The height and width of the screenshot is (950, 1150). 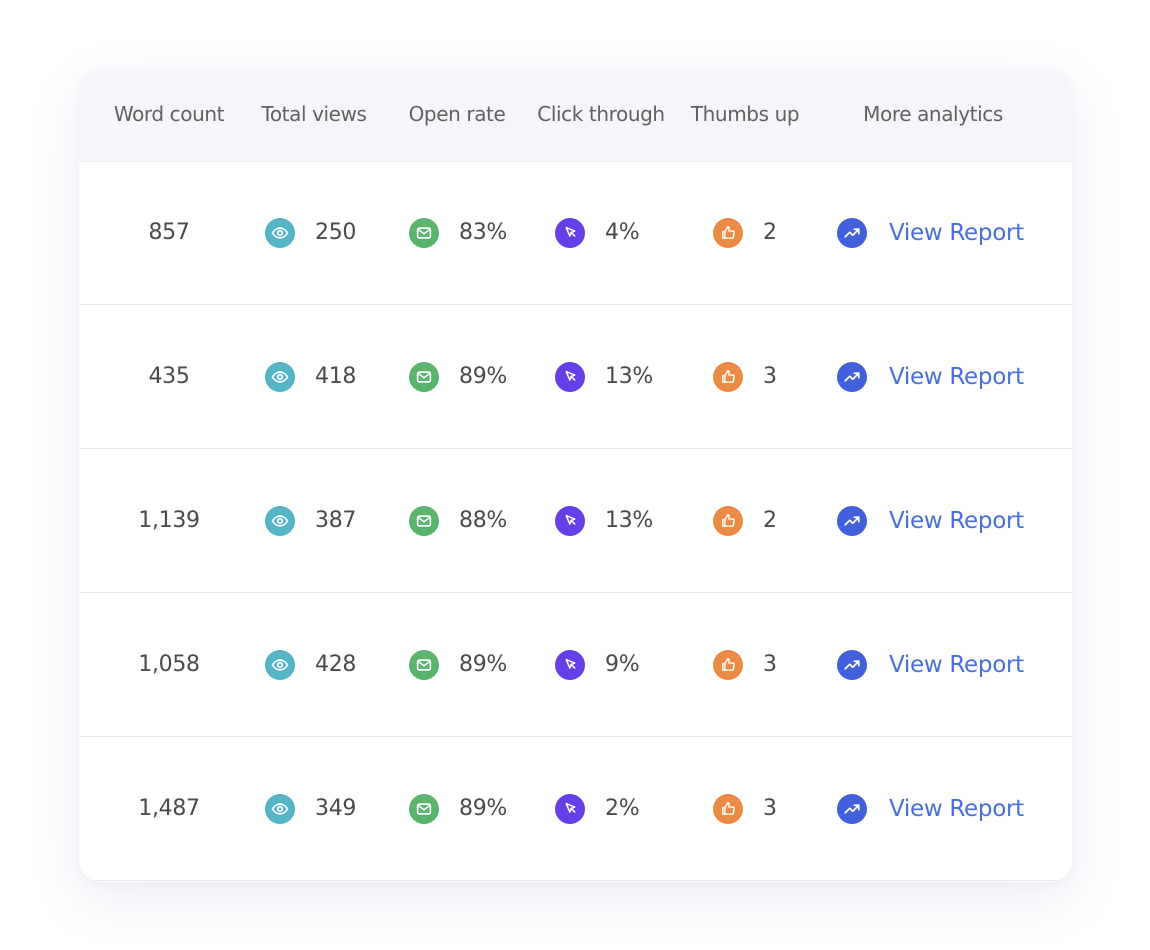 I want to click on open-rate-cell: 83%, so click(x=467, y=232).